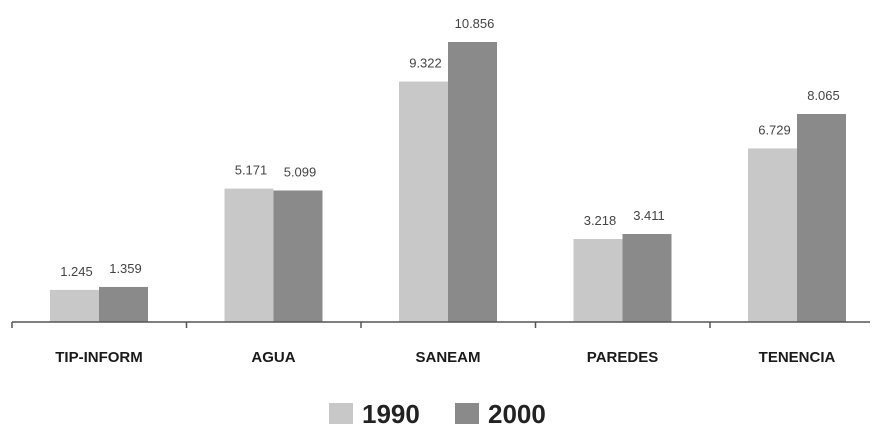 The width and height of the screenshot is (874, 424). Describe the element at coordinates (647, 278) in the screenshot. I see `bar-paredes-2000` at that location.